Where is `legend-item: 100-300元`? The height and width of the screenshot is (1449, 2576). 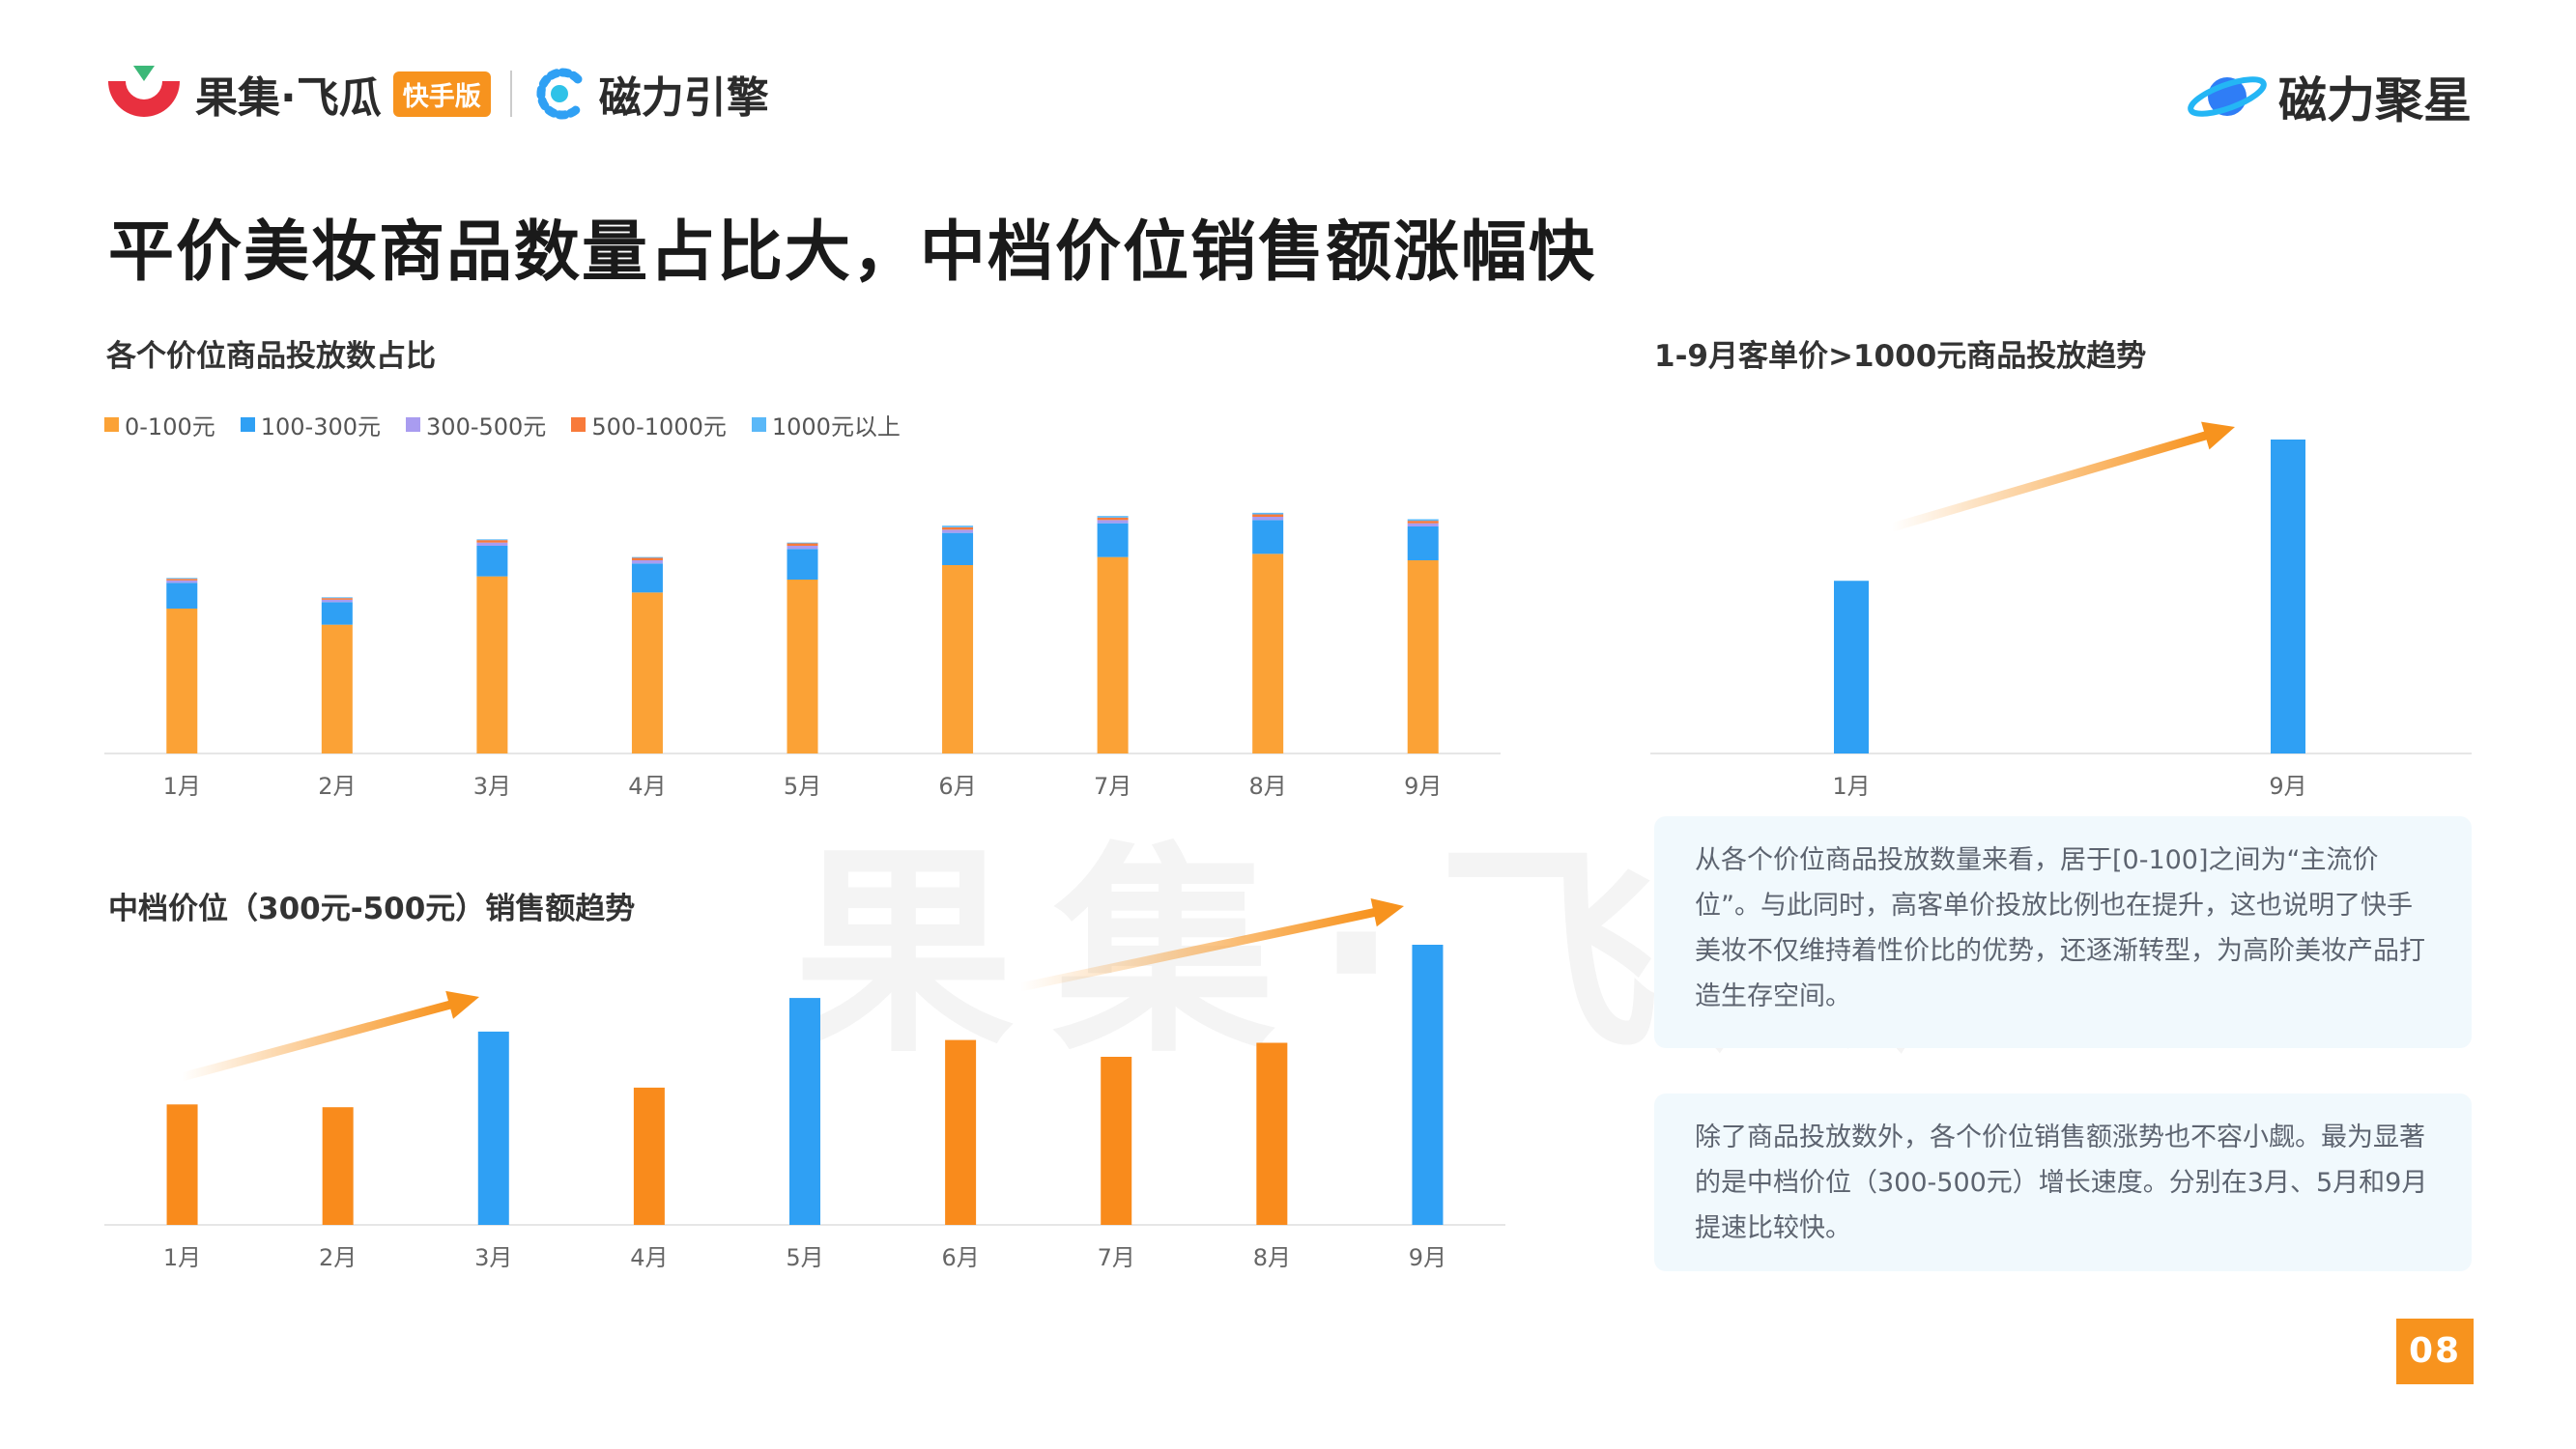 legend-item: 100-300元 is located at coordinates (311, 424).